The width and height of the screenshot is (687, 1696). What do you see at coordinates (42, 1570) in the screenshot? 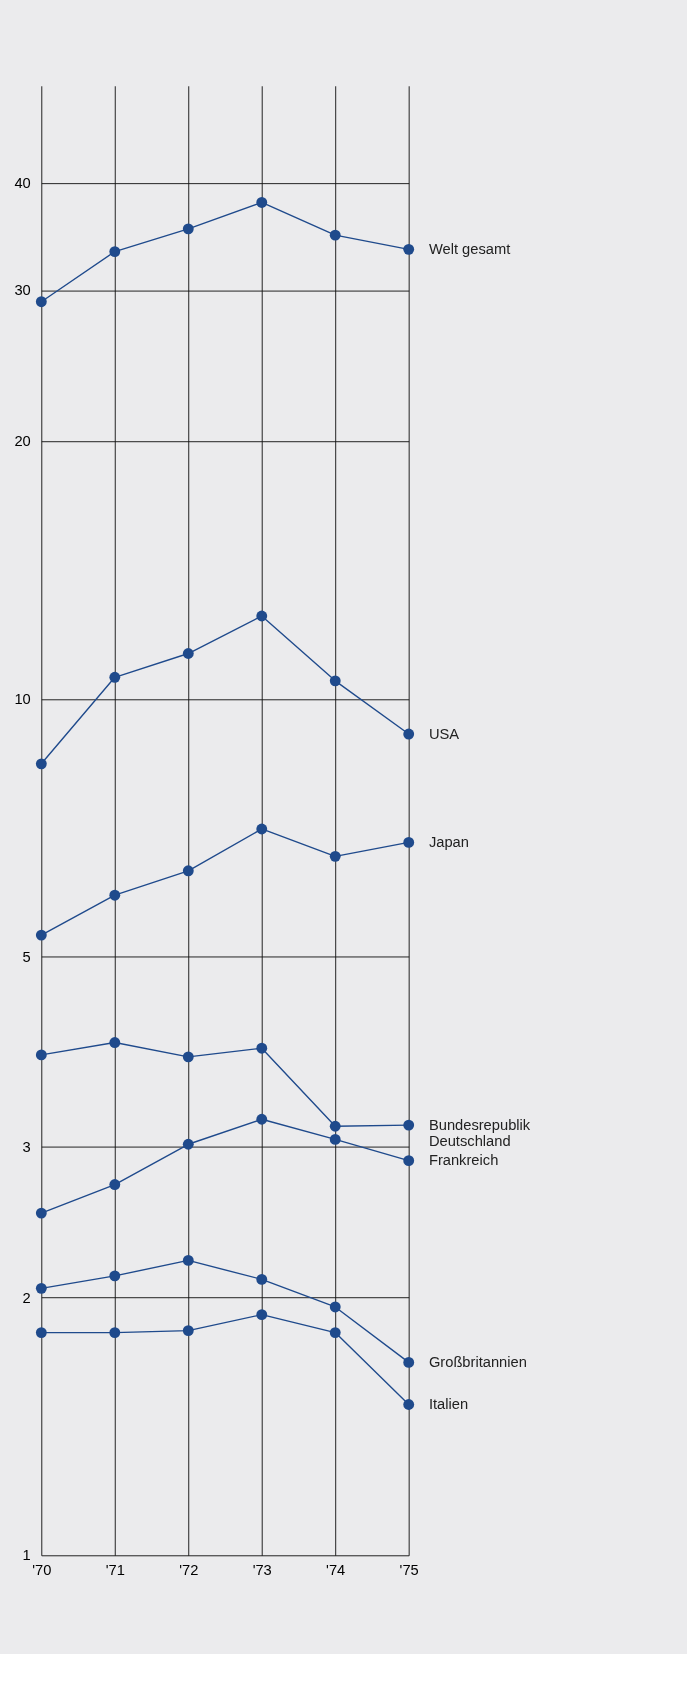
I see `x-tick-label: '70` at bounding box center [42, 1570].